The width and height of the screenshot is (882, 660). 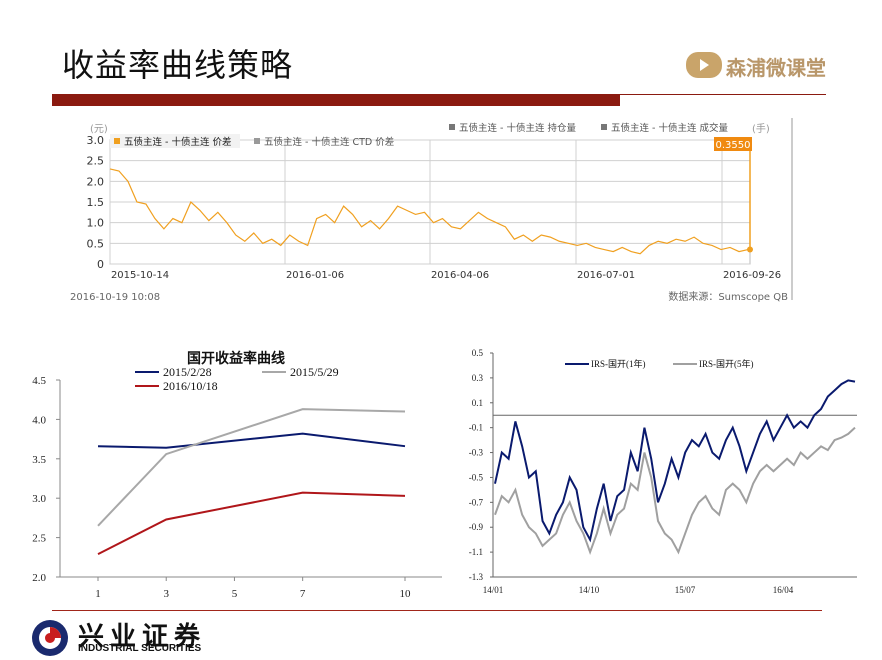 I want to click on last-value-badge, so click(x=733, y=144).